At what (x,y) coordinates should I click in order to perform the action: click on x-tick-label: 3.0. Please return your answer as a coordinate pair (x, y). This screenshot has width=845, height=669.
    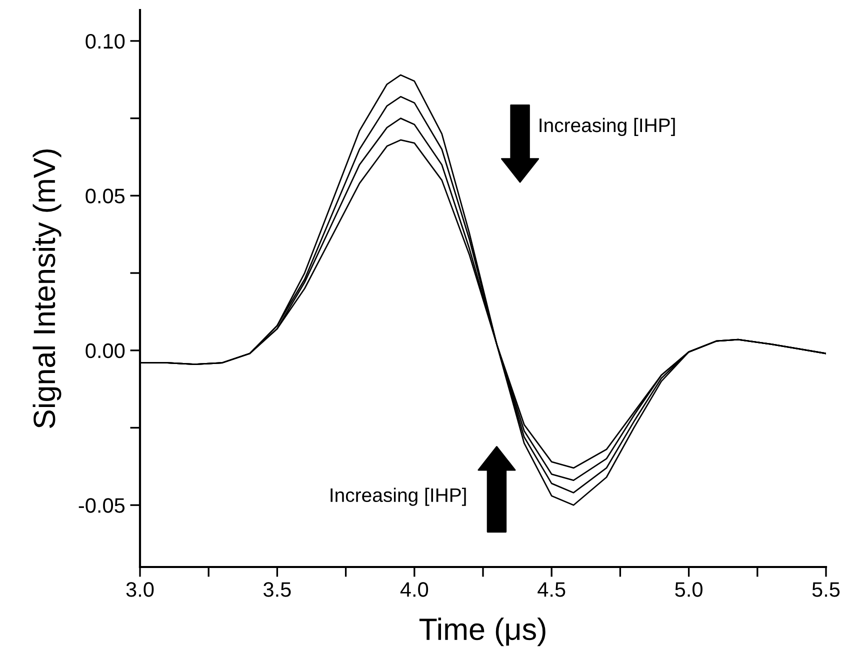
    Looking at the image, I should click on (140, 589).